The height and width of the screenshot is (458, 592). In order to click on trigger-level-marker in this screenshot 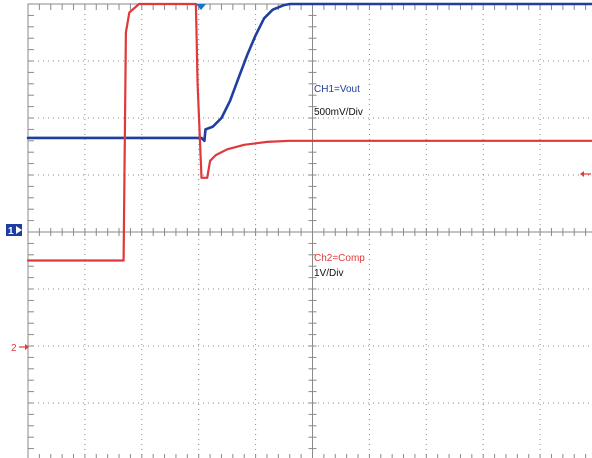, I will do `click(585, 174)`.